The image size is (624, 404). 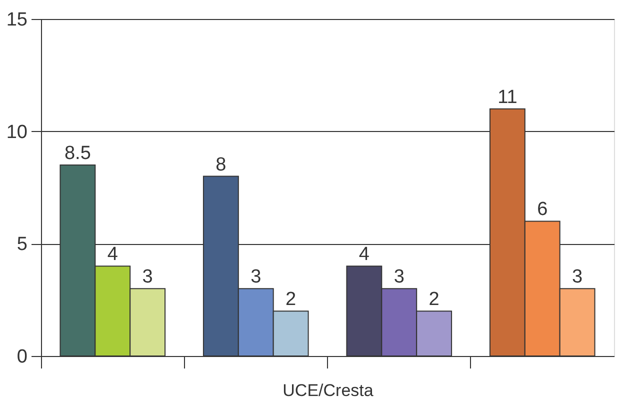 I want to click on data-label: 8, so click(x=221, y=165).